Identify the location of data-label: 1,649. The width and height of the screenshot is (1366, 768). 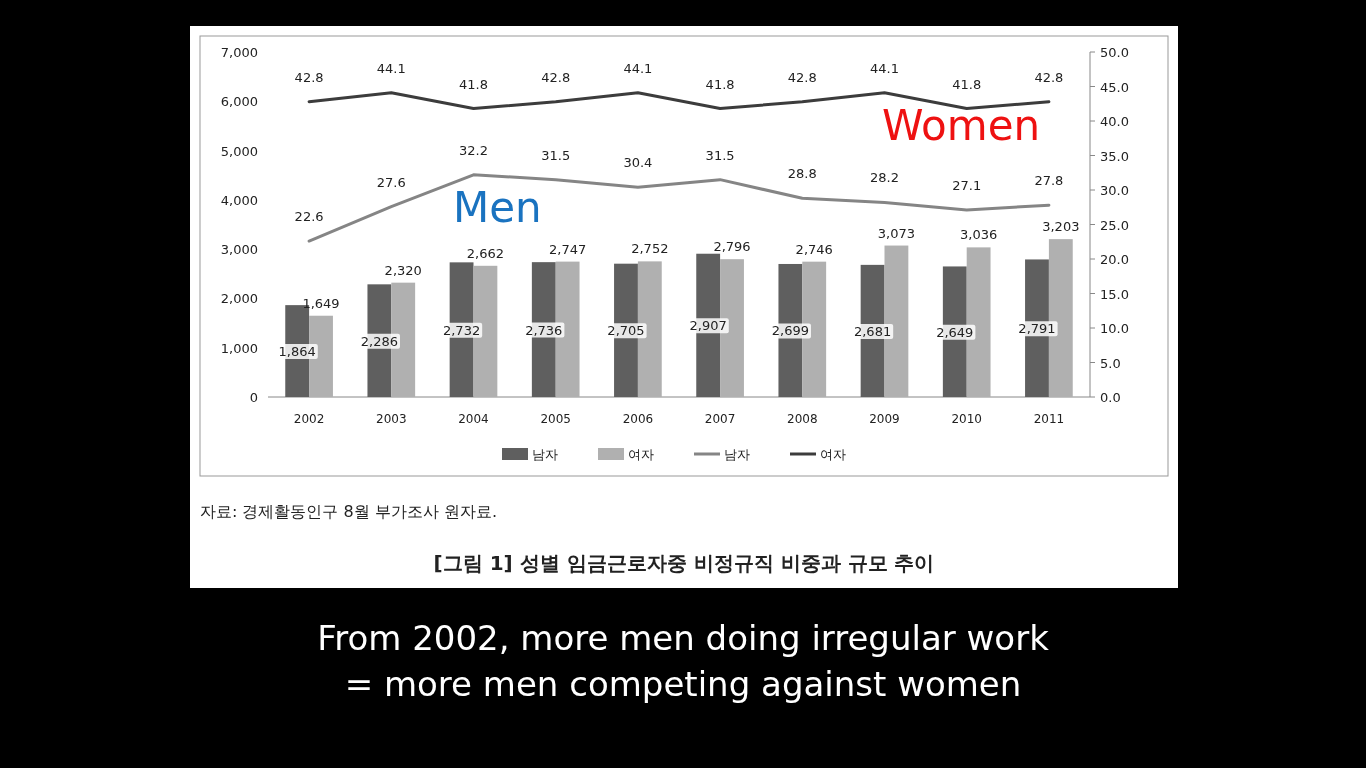
(321, 303).